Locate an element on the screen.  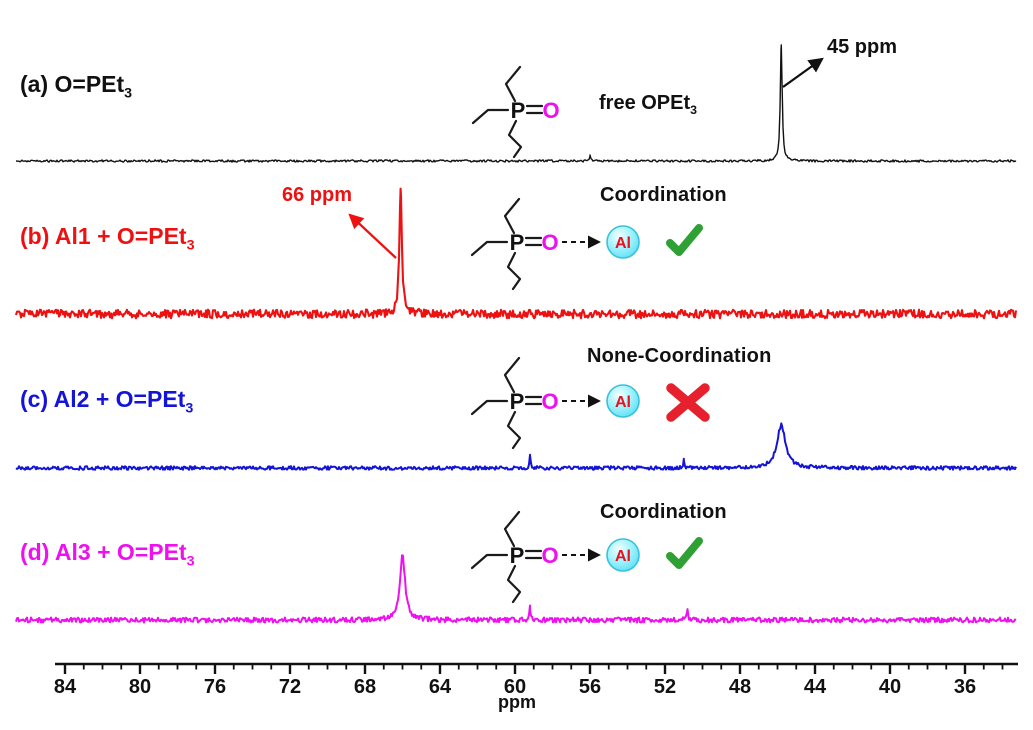
panel-b-label-sub: 3 is located at coordinates (190, 245).